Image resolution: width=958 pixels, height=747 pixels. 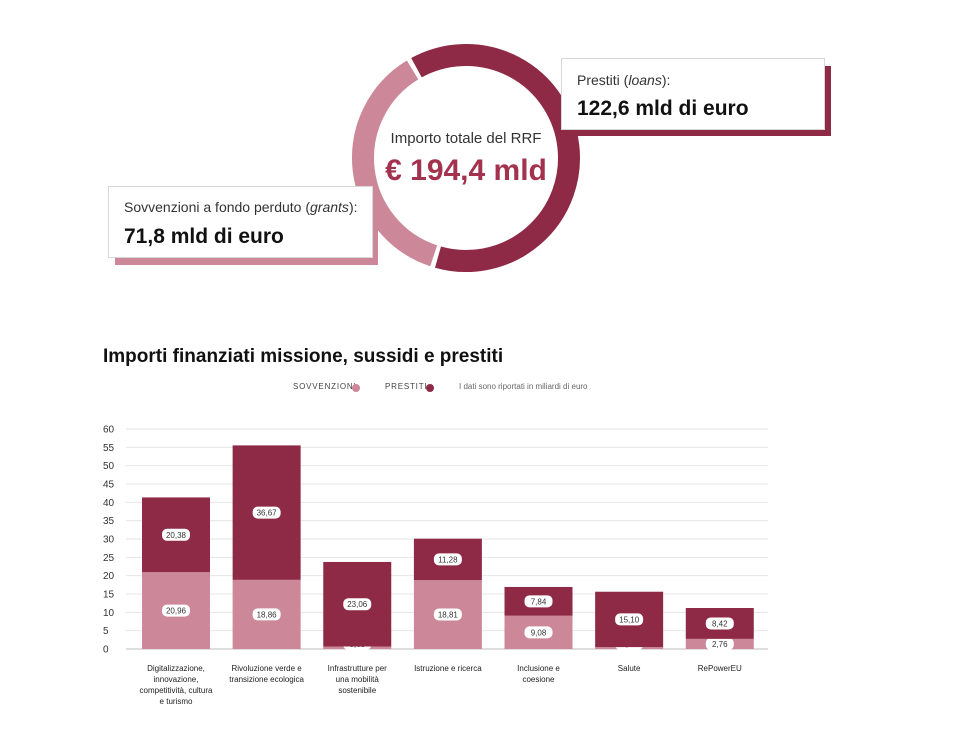 What do you see at coordinates (176, 668) in the screenshot?
I see `x-tick-label: Digitalizzazione,` at bounding box center [176, 668].